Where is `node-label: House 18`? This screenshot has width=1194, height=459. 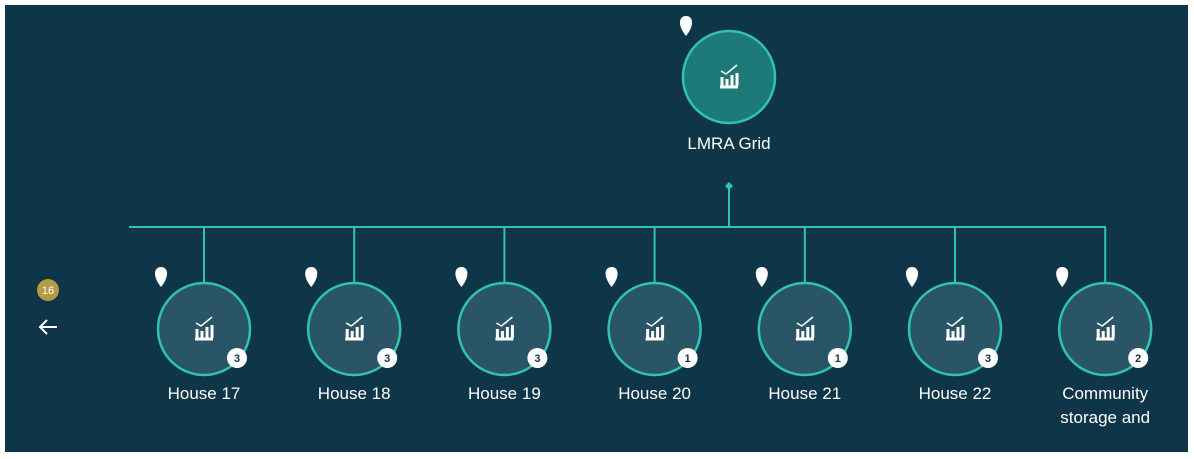 node-label: House 18 is located at coordinates (354, 393).